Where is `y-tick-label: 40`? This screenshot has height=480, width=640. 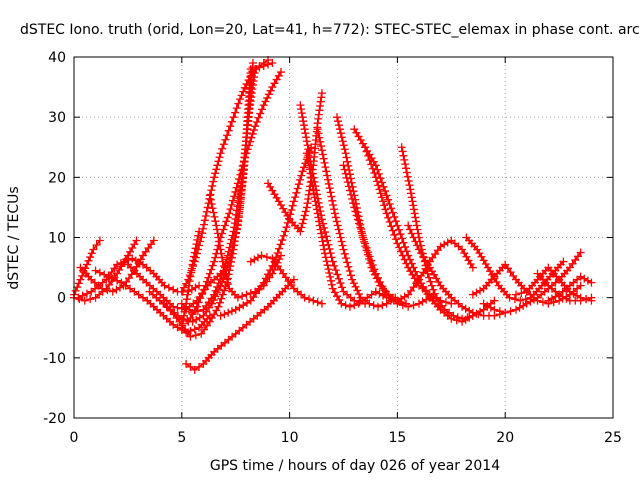 y-tick-label: 40 is located at coordinates (57, 58).